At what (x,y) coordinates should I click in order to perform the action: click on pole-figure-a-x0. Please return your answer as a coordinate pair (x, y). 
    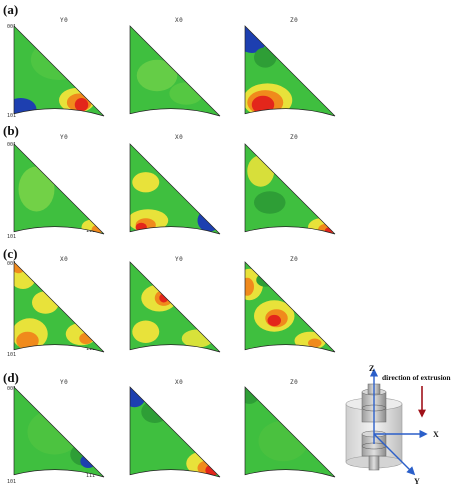
    Looking at the image, I should click on (175, 71).